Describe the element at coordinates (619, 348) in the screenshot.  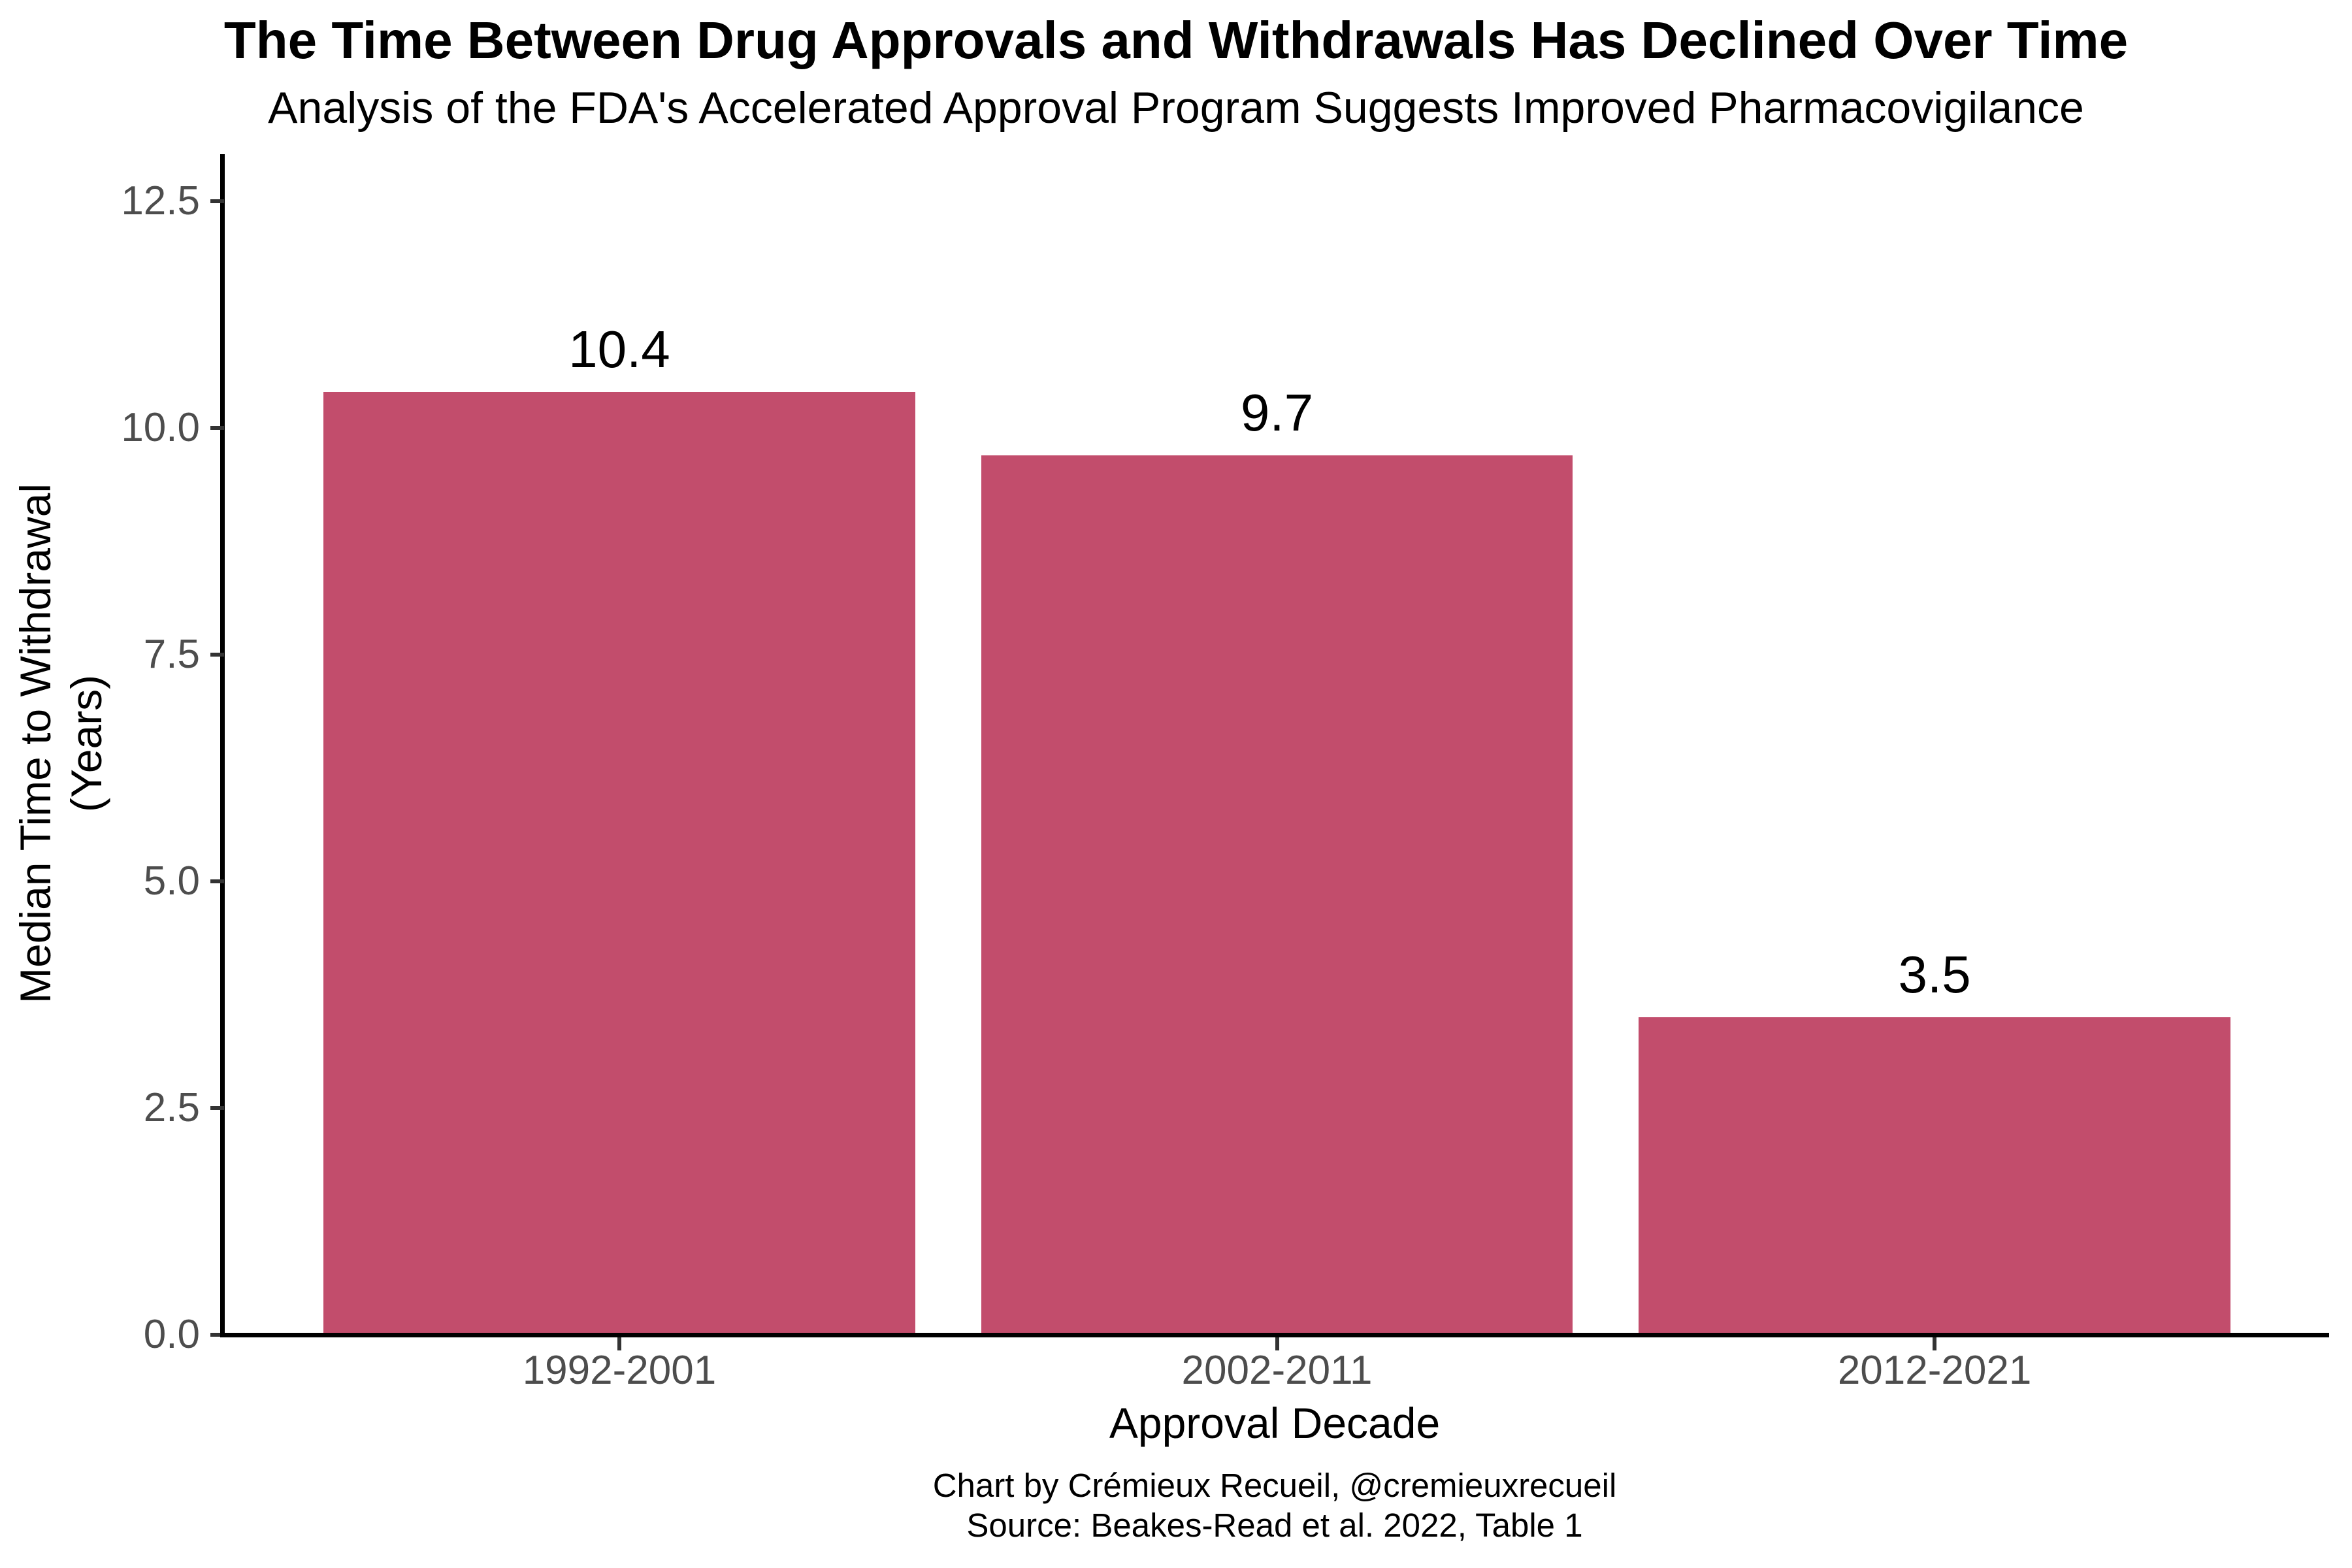
I see `bar-value-label: 10.4` at that location.